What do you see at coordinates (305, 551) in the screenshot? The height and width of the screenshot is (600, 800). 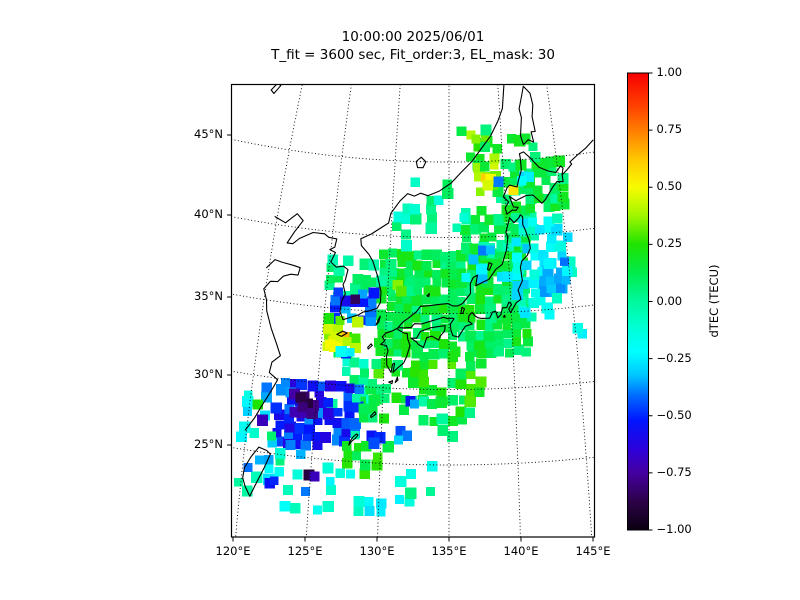 I see `x-tick-label: 125°E` at bounding box center [305, 551].